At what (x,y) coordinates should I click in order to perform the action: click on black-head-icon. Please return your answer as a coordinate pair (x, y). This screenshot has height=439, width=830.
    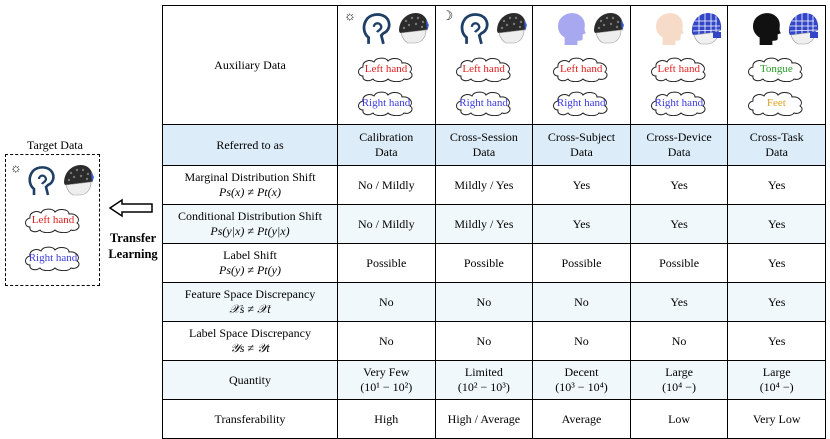
    Looking at the image, I should click on (767, 29).